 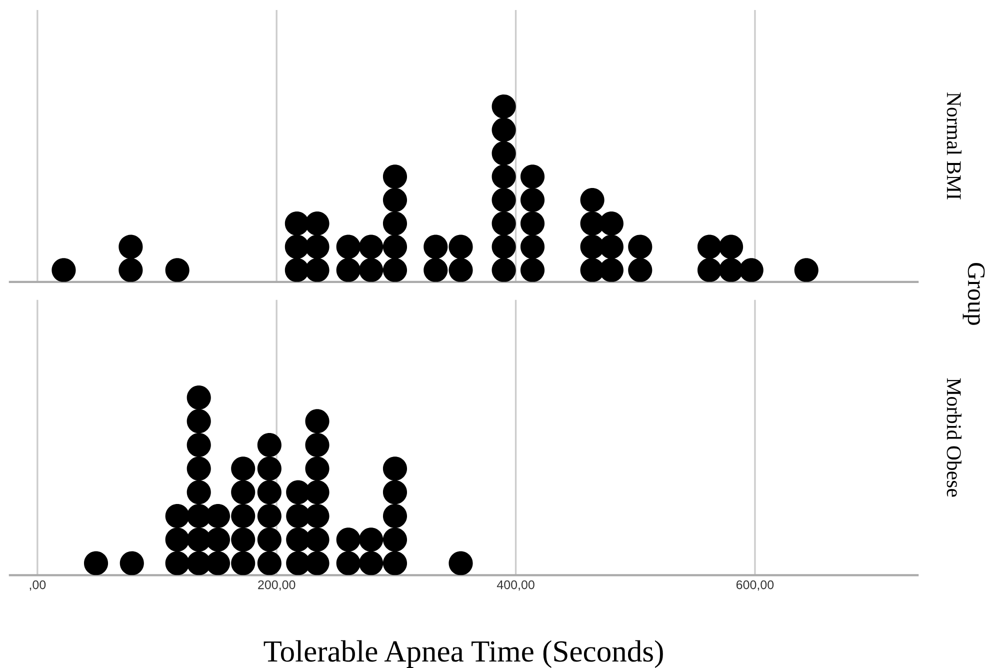 I want to click on x-tick-label: 400,00, so click(x=515, y=585).